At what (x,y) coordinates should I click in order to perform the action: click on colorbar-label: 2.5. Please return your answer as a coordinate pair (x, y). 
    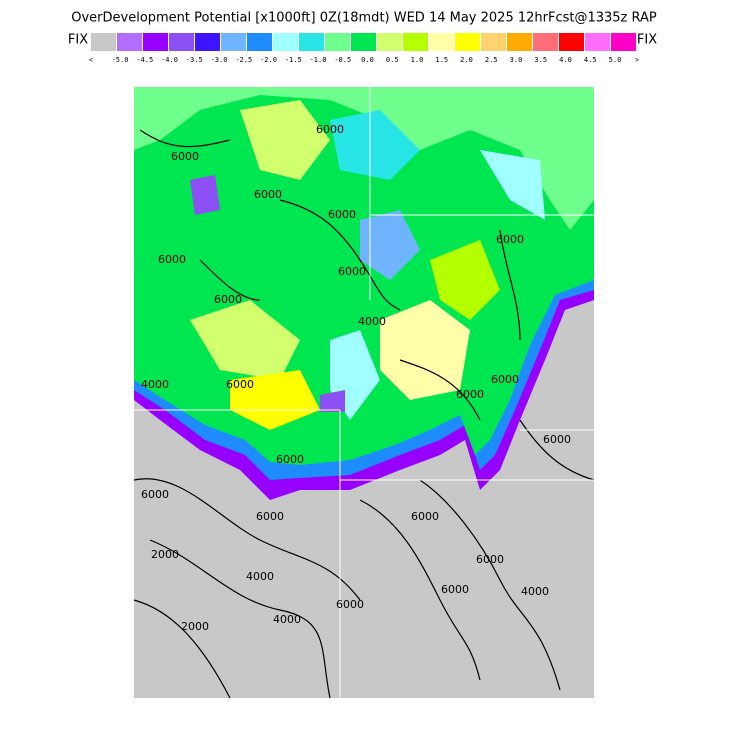
    Looking at the image, I should click on (491, 60).